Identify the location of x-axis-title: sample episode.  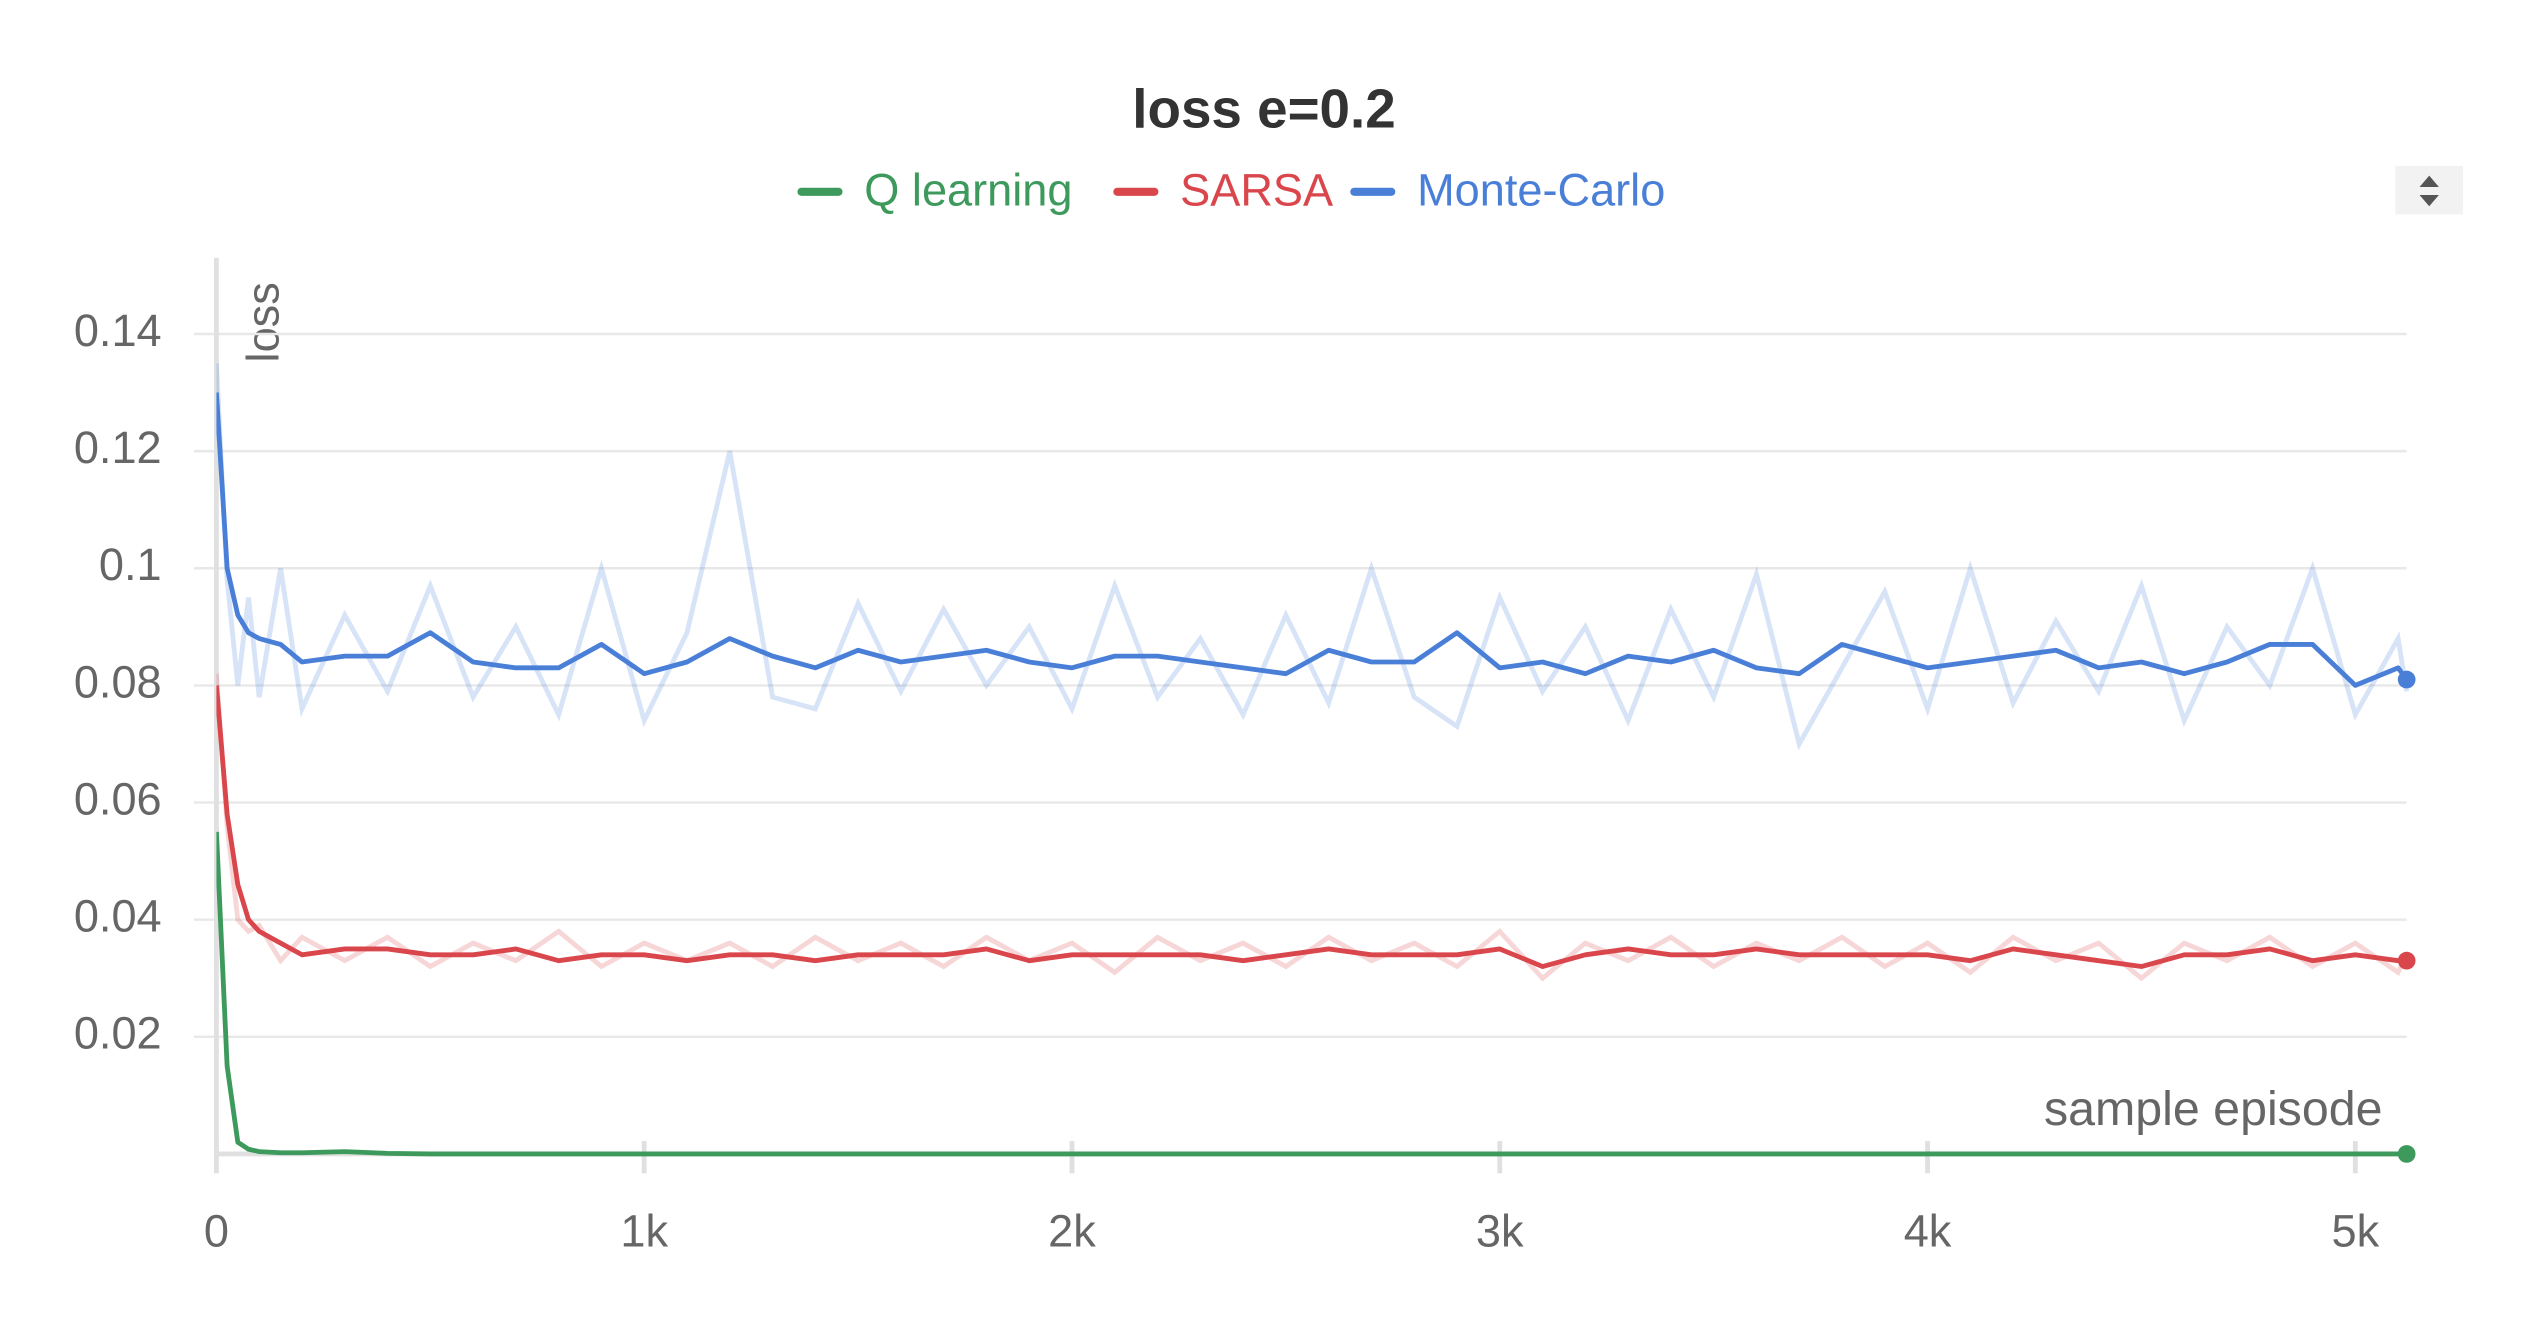
(2213, 1109).